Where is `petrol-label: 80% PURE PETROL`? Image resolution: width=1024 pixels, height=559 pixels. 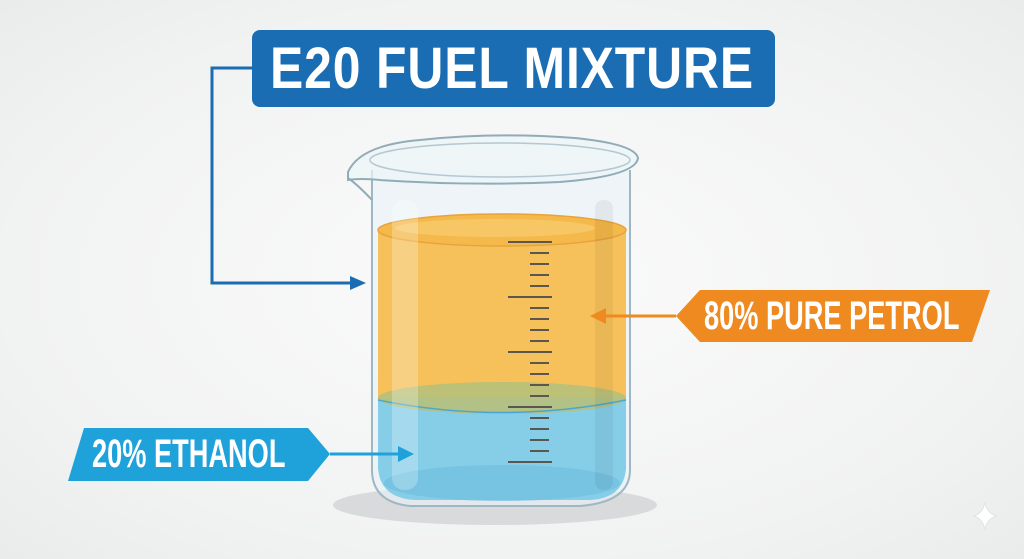
petrol-label: 80% PURE PETROL is located at coordinates (832, 316).